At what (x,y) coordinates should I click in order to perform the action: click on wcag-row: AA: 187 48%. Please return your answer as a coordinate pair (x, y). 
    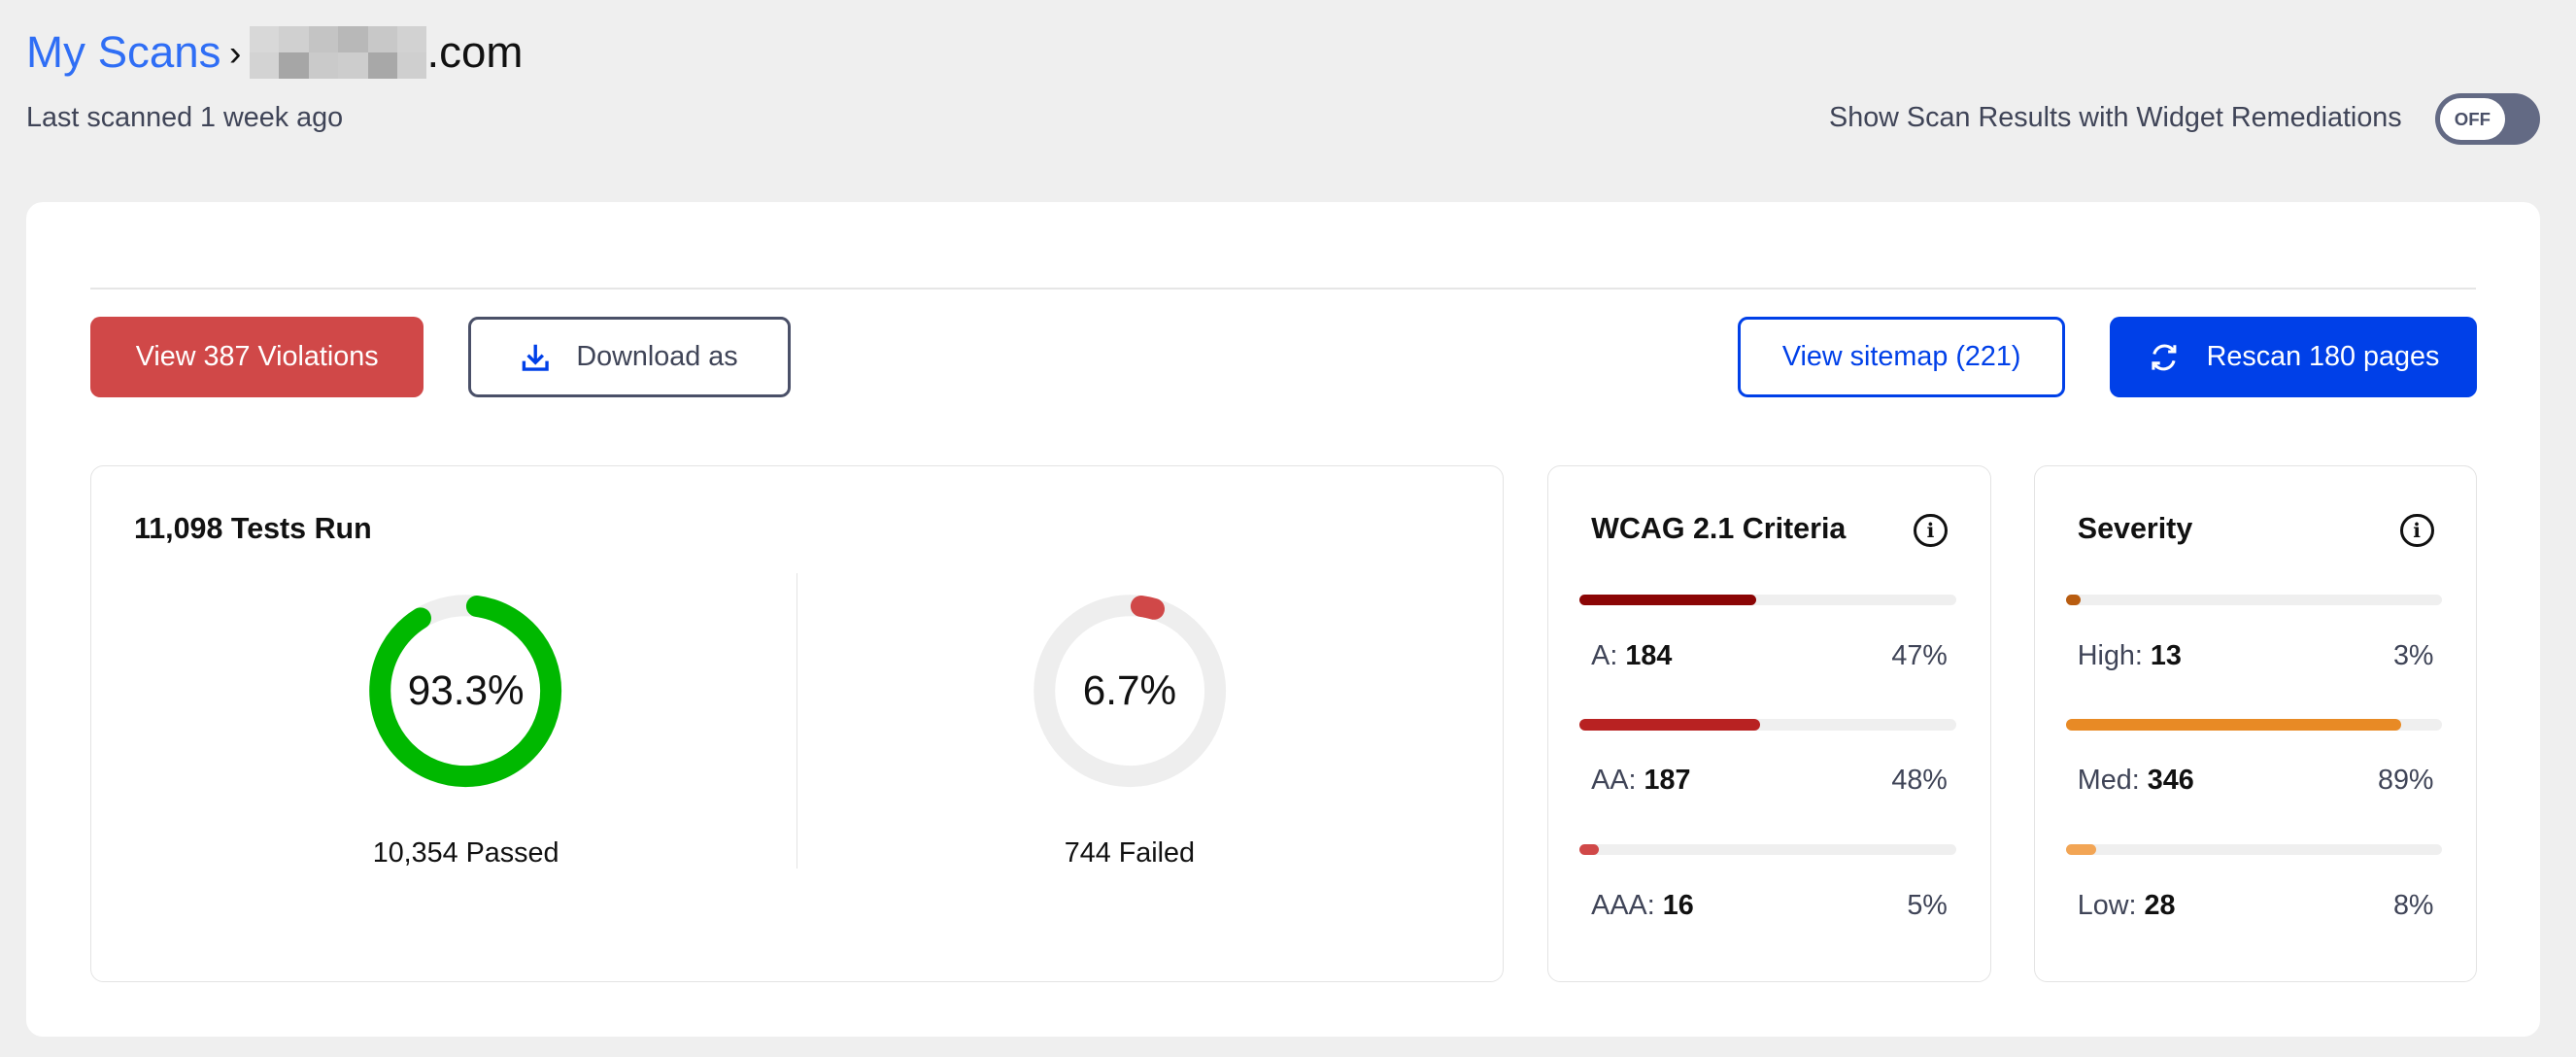
    Looking at the image, I should click on (1769, 781).